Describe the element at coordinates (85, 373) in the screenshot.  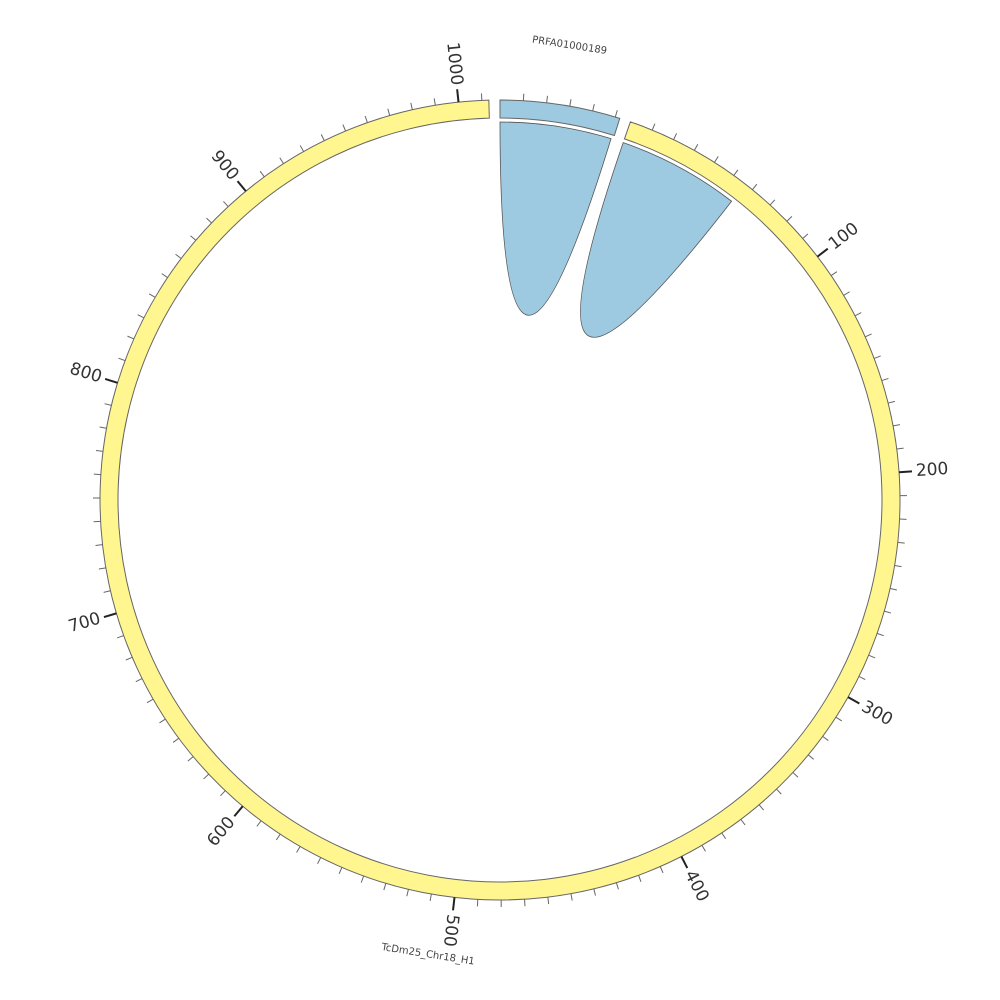
I see `tick-label: 800` at that location.